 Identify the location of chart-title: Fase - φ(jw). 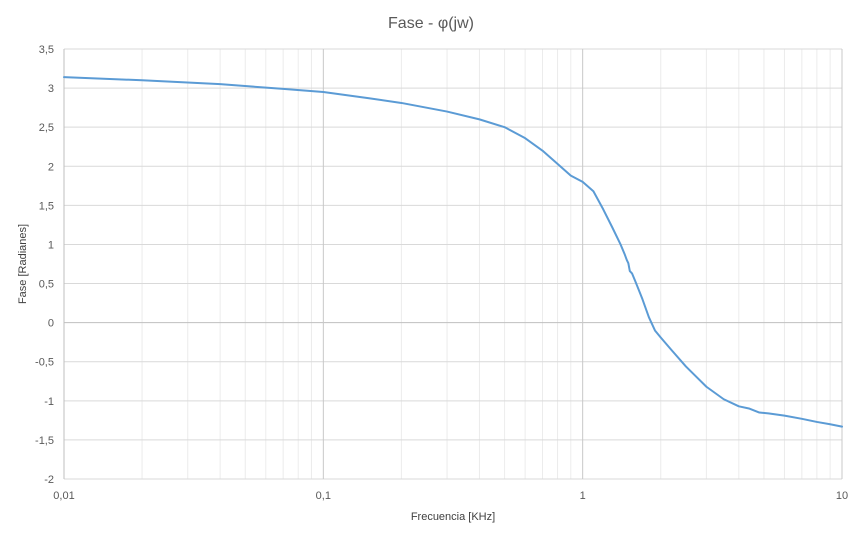
(431, 23).